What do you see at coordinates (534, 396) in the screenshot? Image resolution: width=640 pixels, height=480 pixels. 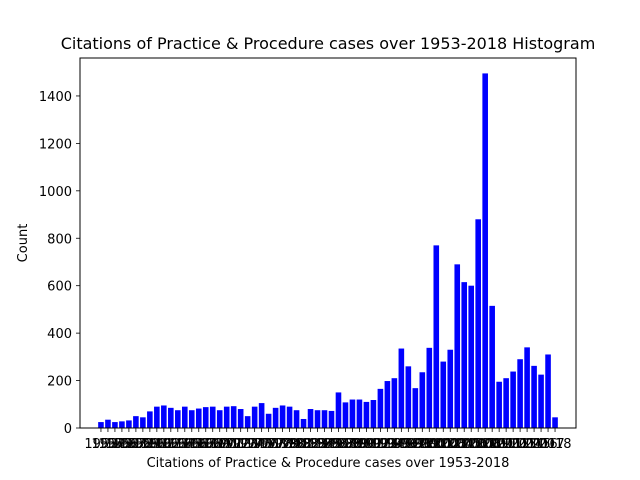 I see `bar-2015` at bounding box center [534, 396].